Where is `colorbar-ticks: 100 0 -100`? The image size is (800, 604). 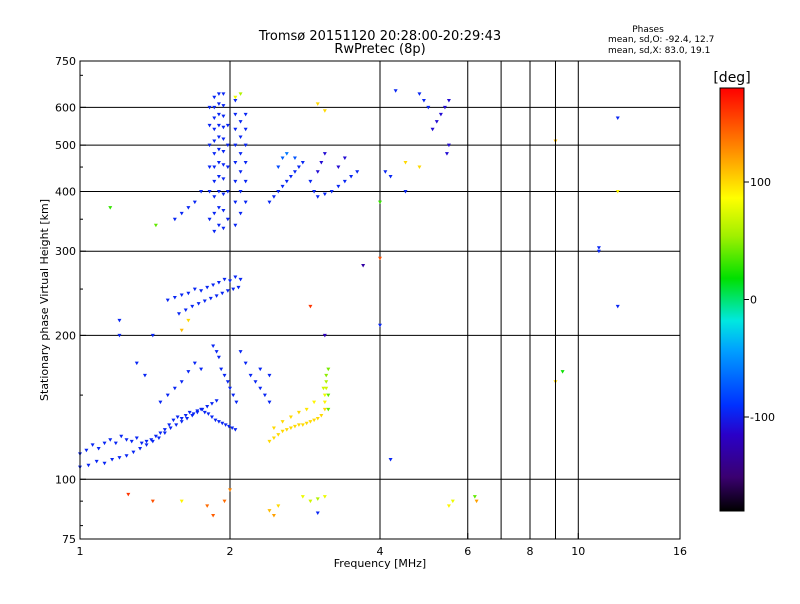
colorbar-ticks: 100 0 -100 is located at coordinates (759, 300).